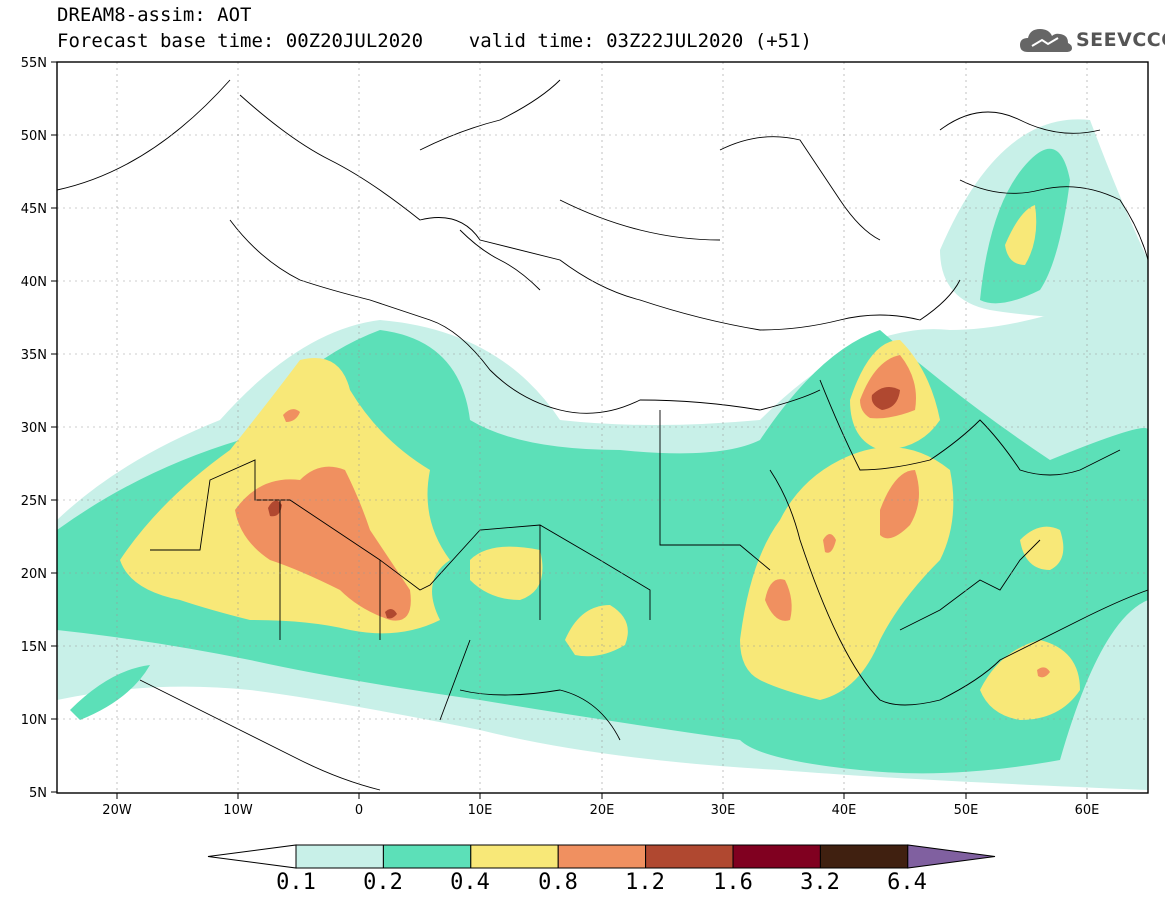  What do you see at coordinates (844, 810) in the screenshot?
I see `lon-label-40e: 40E` at bounding box center [844, 810].